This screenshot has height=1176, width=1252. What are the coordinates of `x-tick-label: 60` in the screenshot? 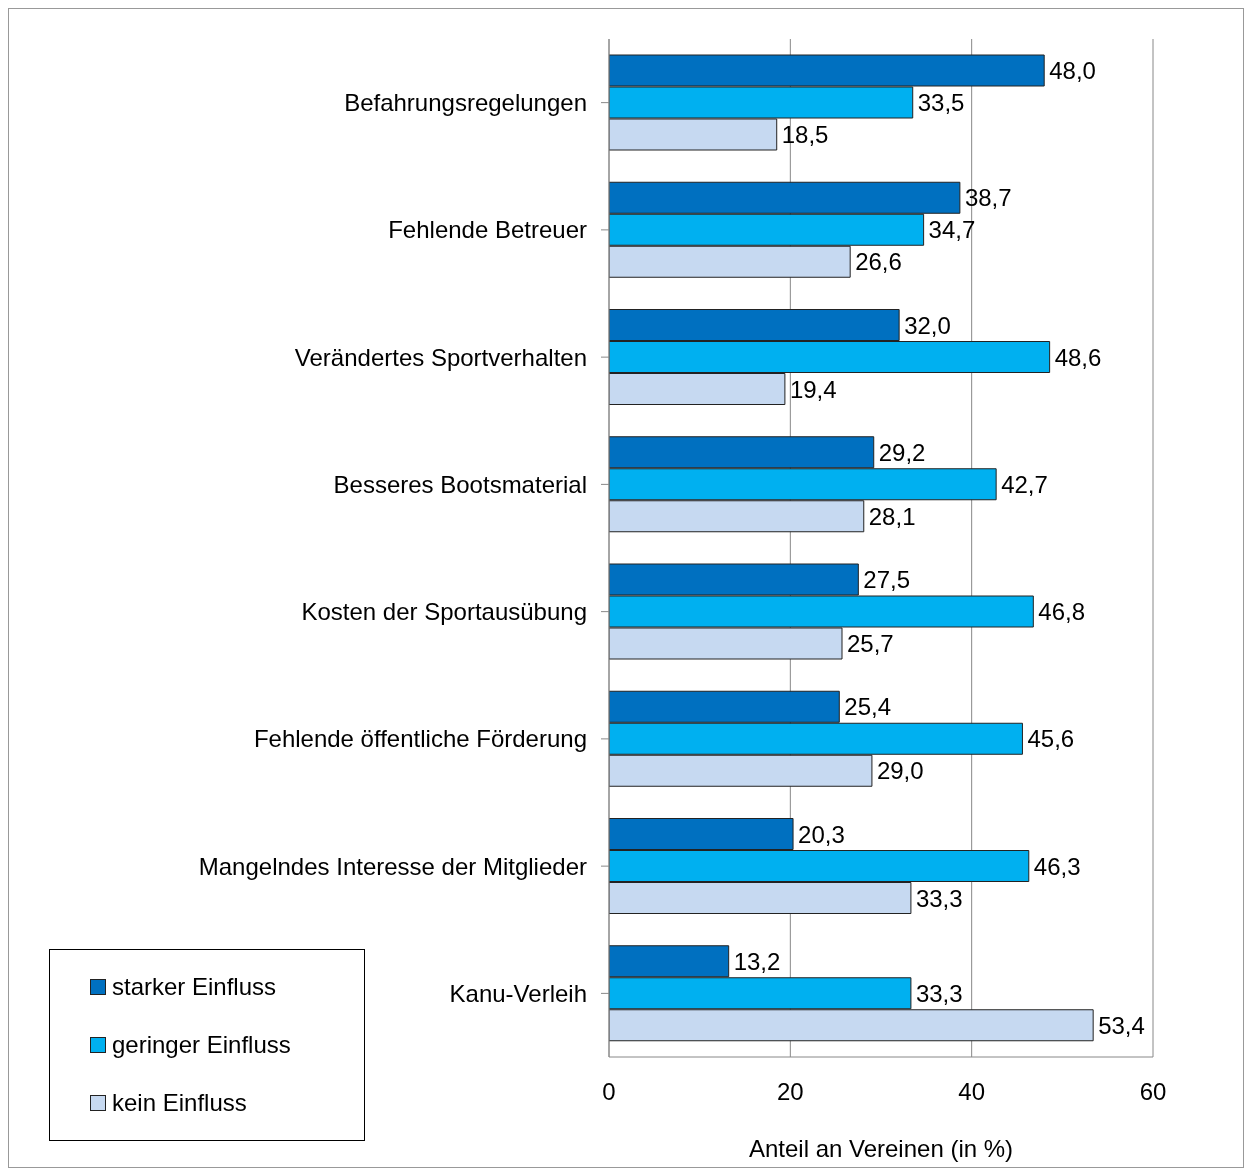 It's located at (1153, 1092).